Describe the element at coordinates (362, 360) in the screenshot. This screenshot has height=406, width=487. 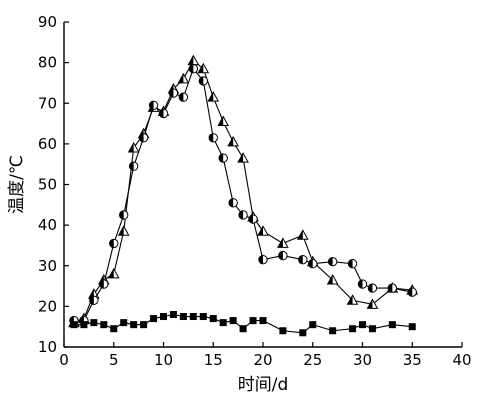
I see `x-tick-label: 30` at that location.